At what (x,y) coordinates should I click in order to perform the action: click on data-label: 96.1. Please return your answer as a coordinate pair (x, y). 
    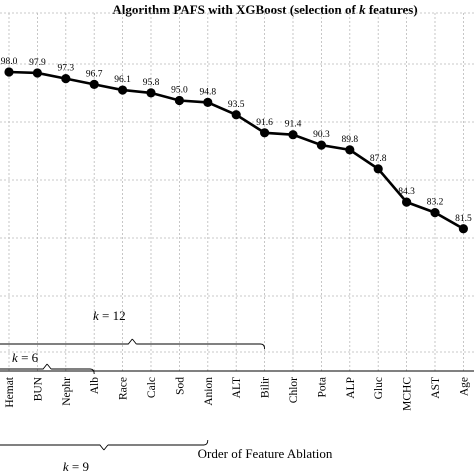
    Looking at the image, I should click on (122, 80).